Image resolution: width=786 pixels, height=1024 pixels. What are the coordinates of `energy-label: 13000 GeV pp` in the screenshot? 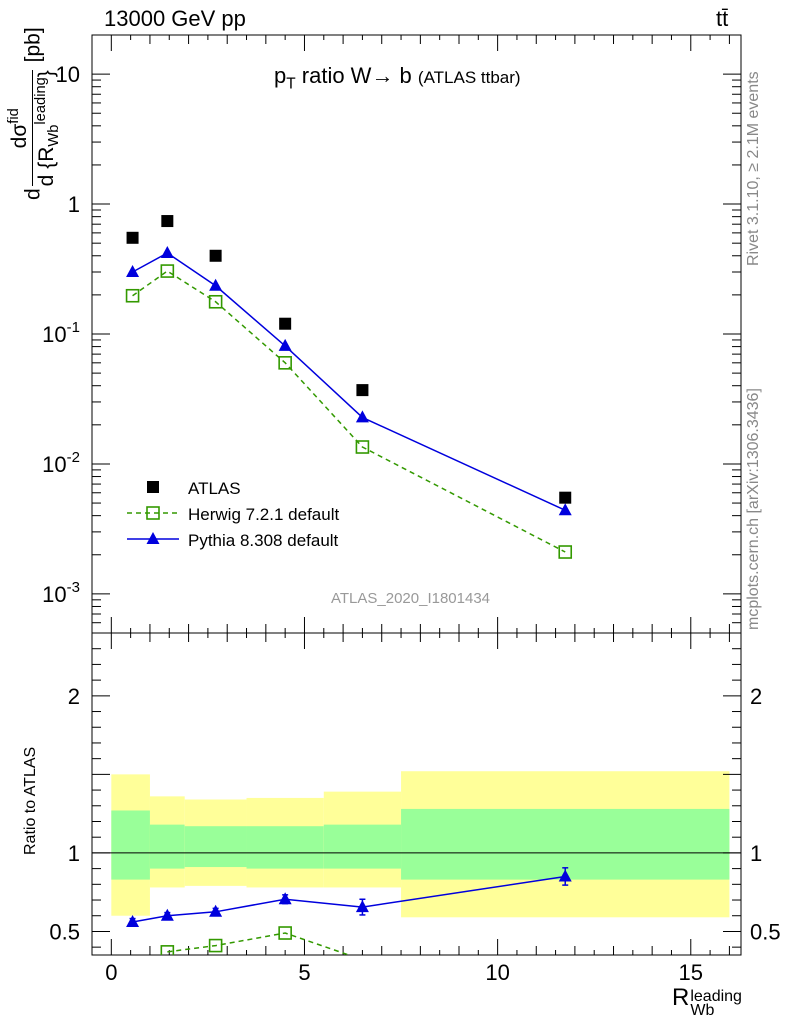 It's located at (175, 18).